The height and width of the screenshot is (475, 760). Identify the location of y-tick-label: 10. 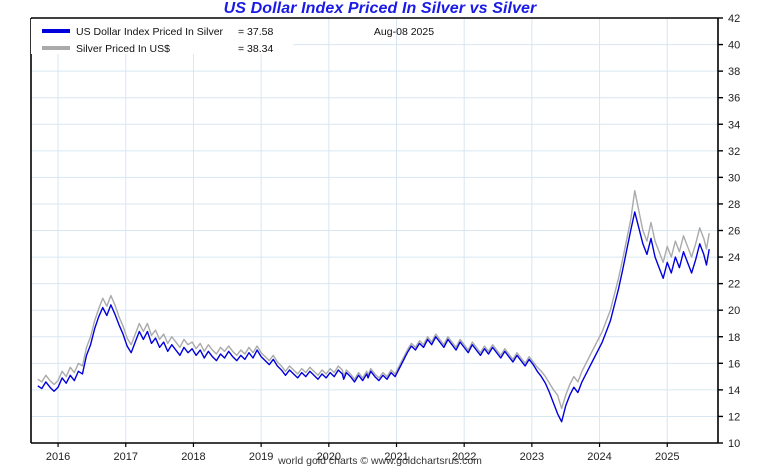
(734, 444).